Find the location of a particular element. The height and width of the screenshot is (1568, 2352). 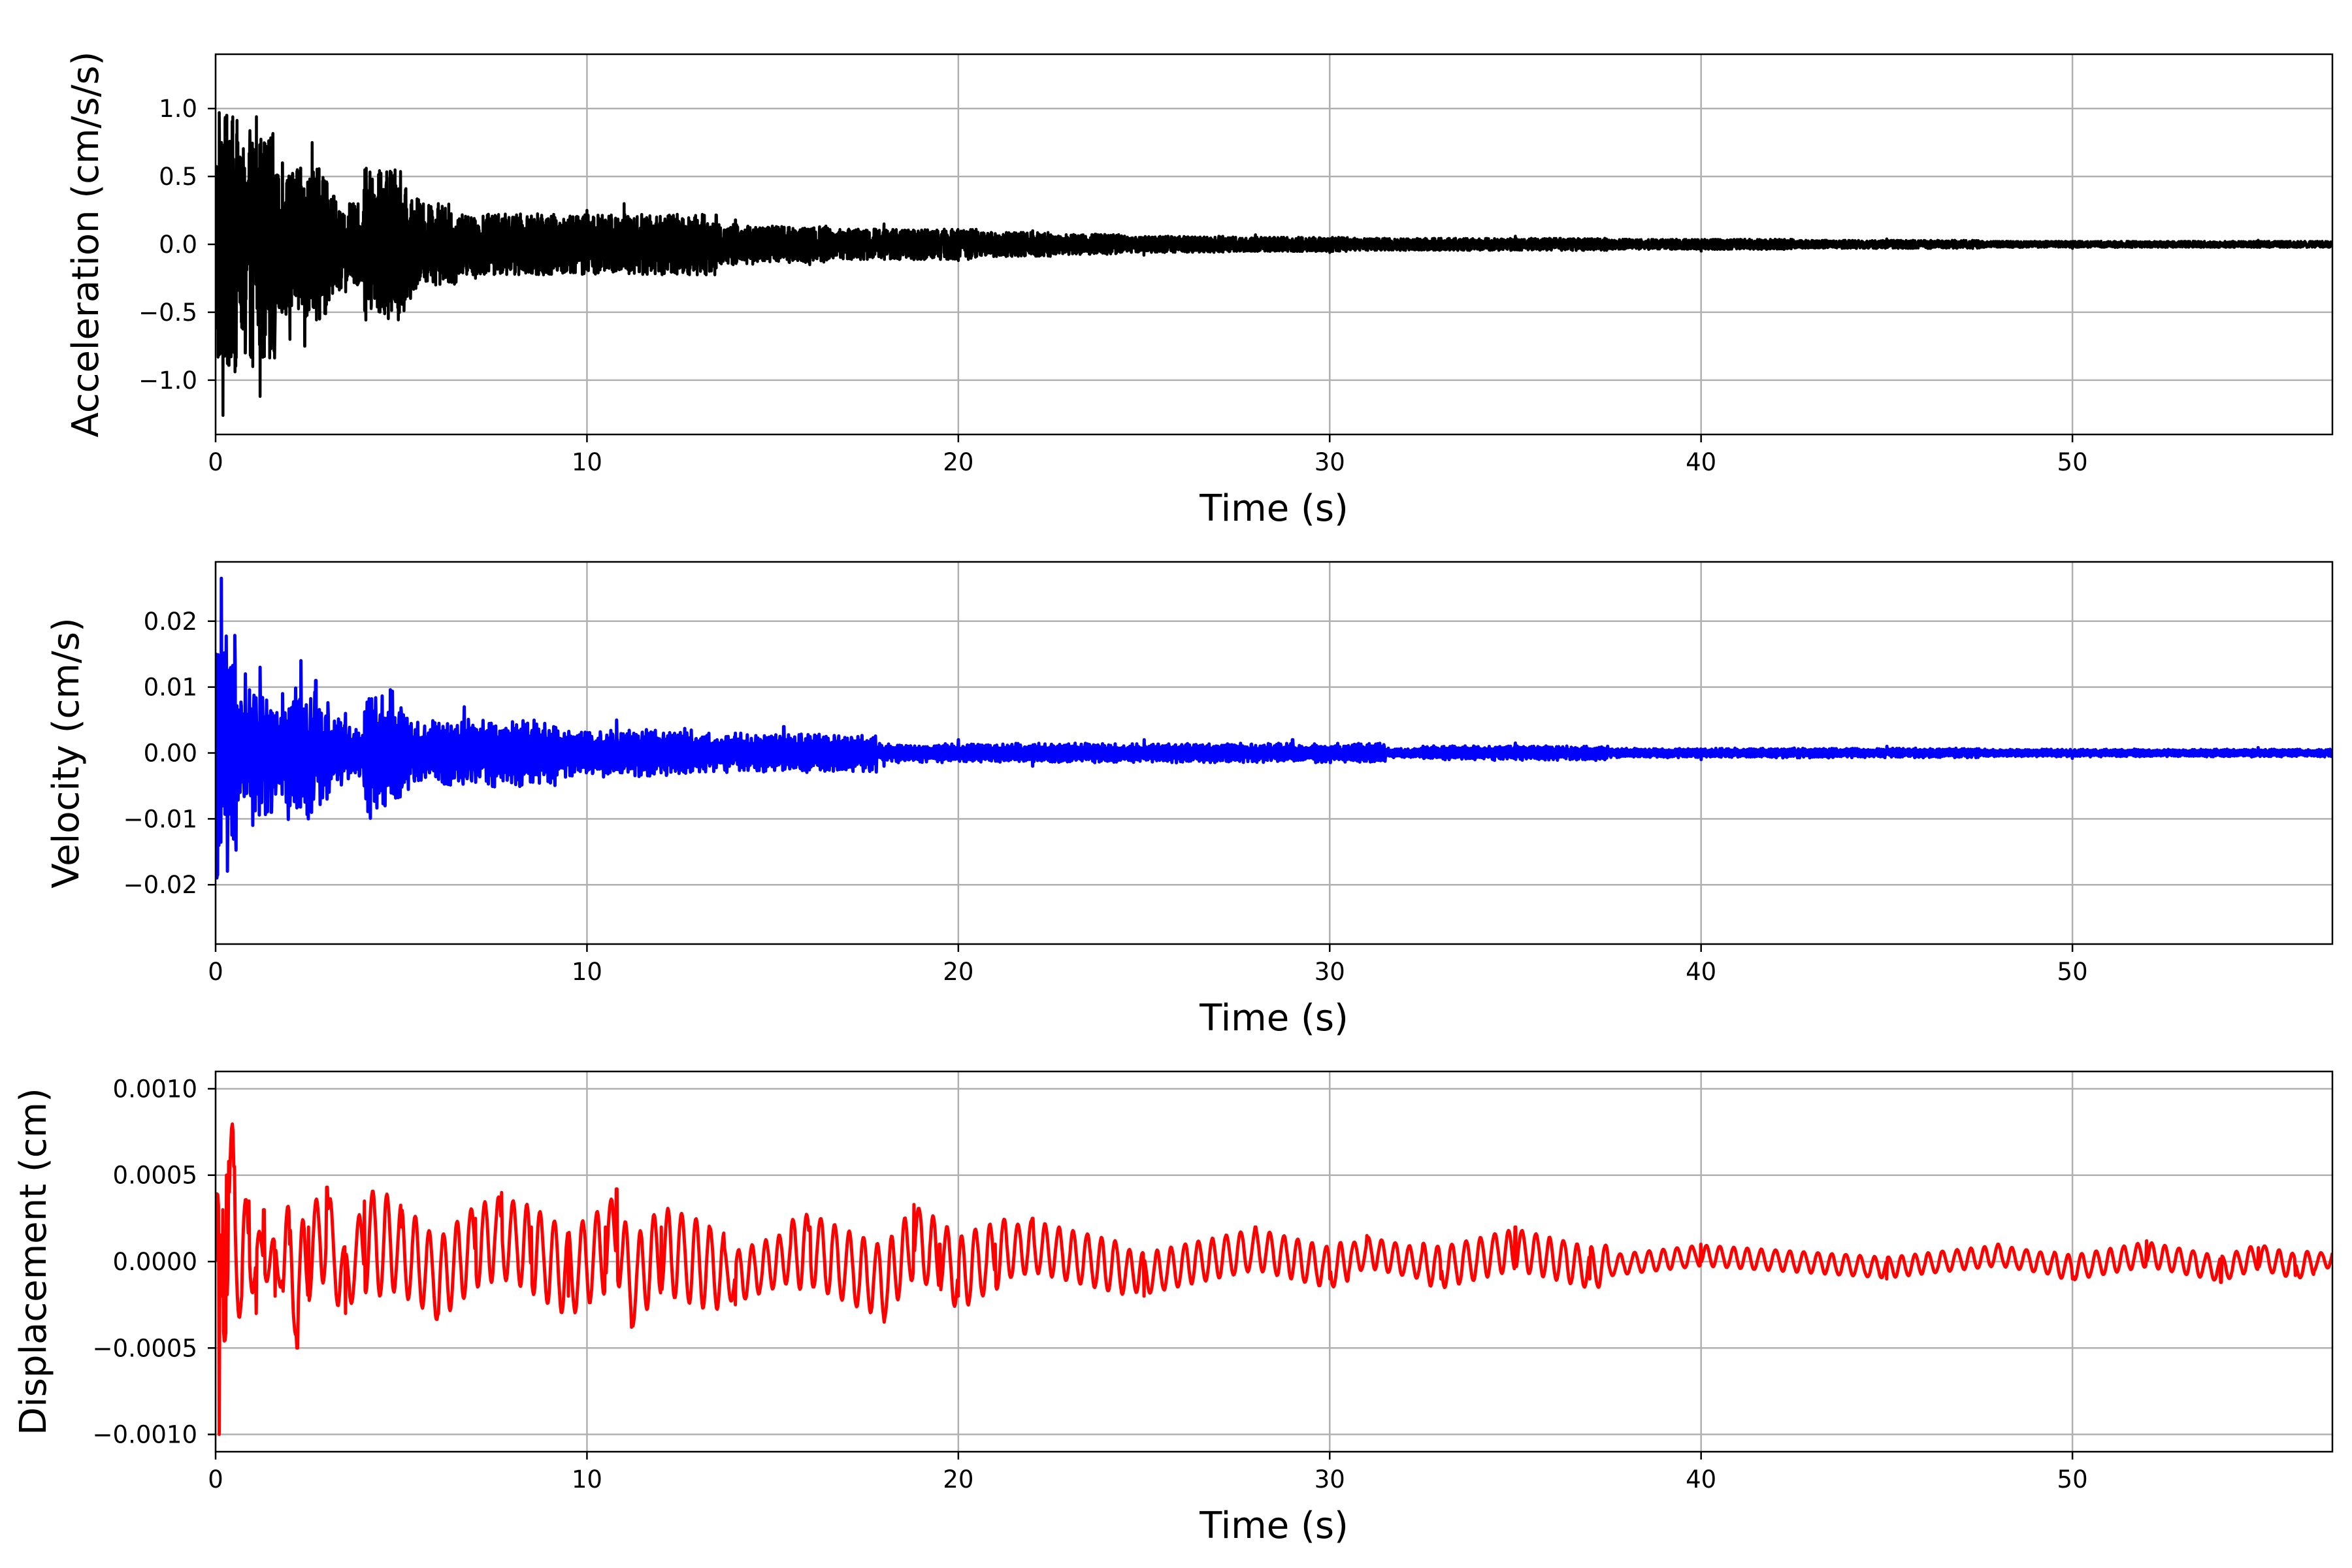

acceleration-y-tick-label: −0.5 is located at coordinates (168, 313).